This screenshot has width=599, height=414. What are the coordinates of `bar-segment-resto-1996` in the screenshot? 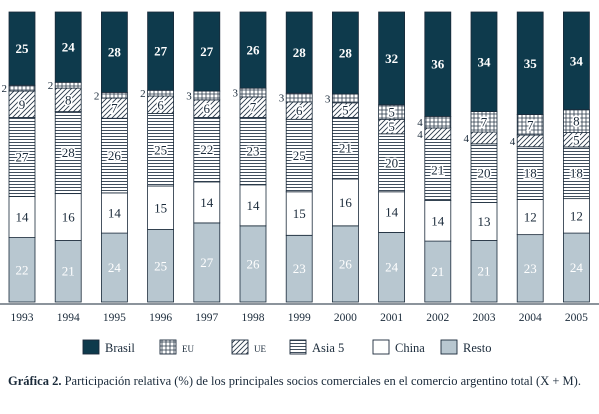 It's located at (161, 266).